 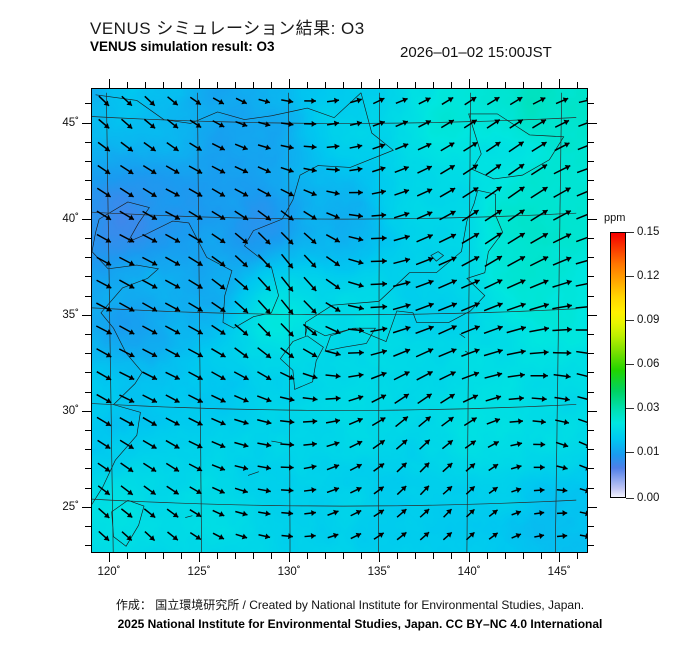 I want to click on axis-label-x: 140˚, so click(x=469, y=572).